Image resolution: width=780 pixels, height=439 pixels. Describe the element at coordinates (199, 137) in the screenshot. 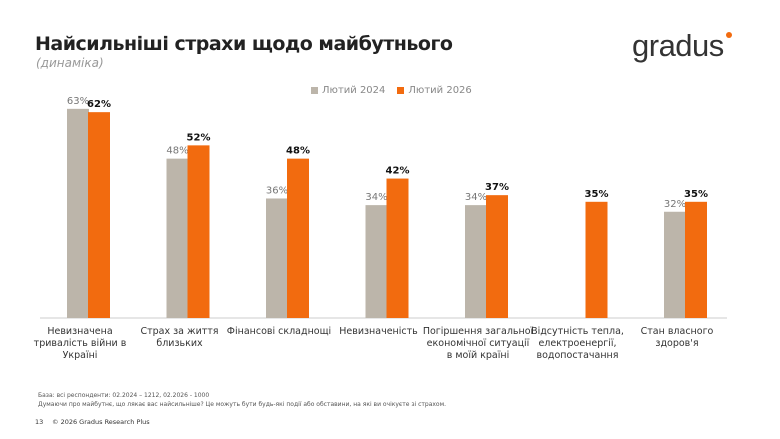

I see `data-label: 52%` at that location.